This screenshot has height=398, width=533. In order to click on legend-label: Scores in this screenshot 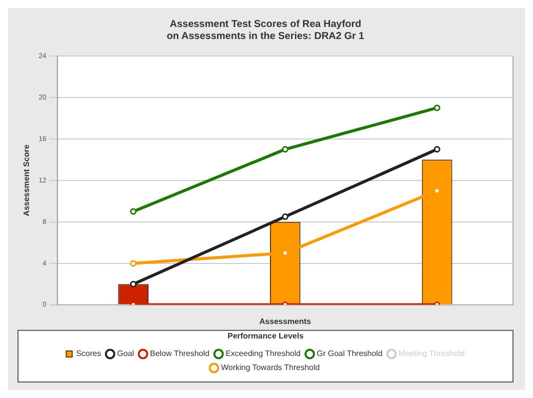, I will do `click(89, 353)`.